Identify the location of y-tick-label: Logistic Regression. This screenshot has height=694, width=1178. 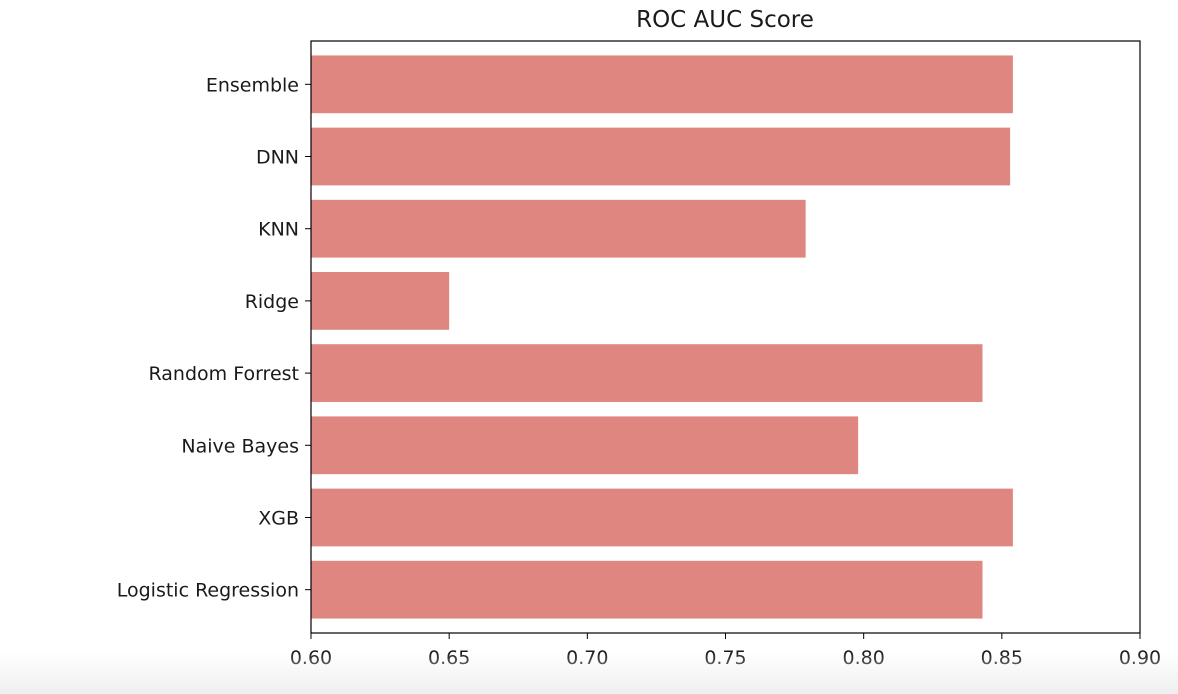
(208, 591).